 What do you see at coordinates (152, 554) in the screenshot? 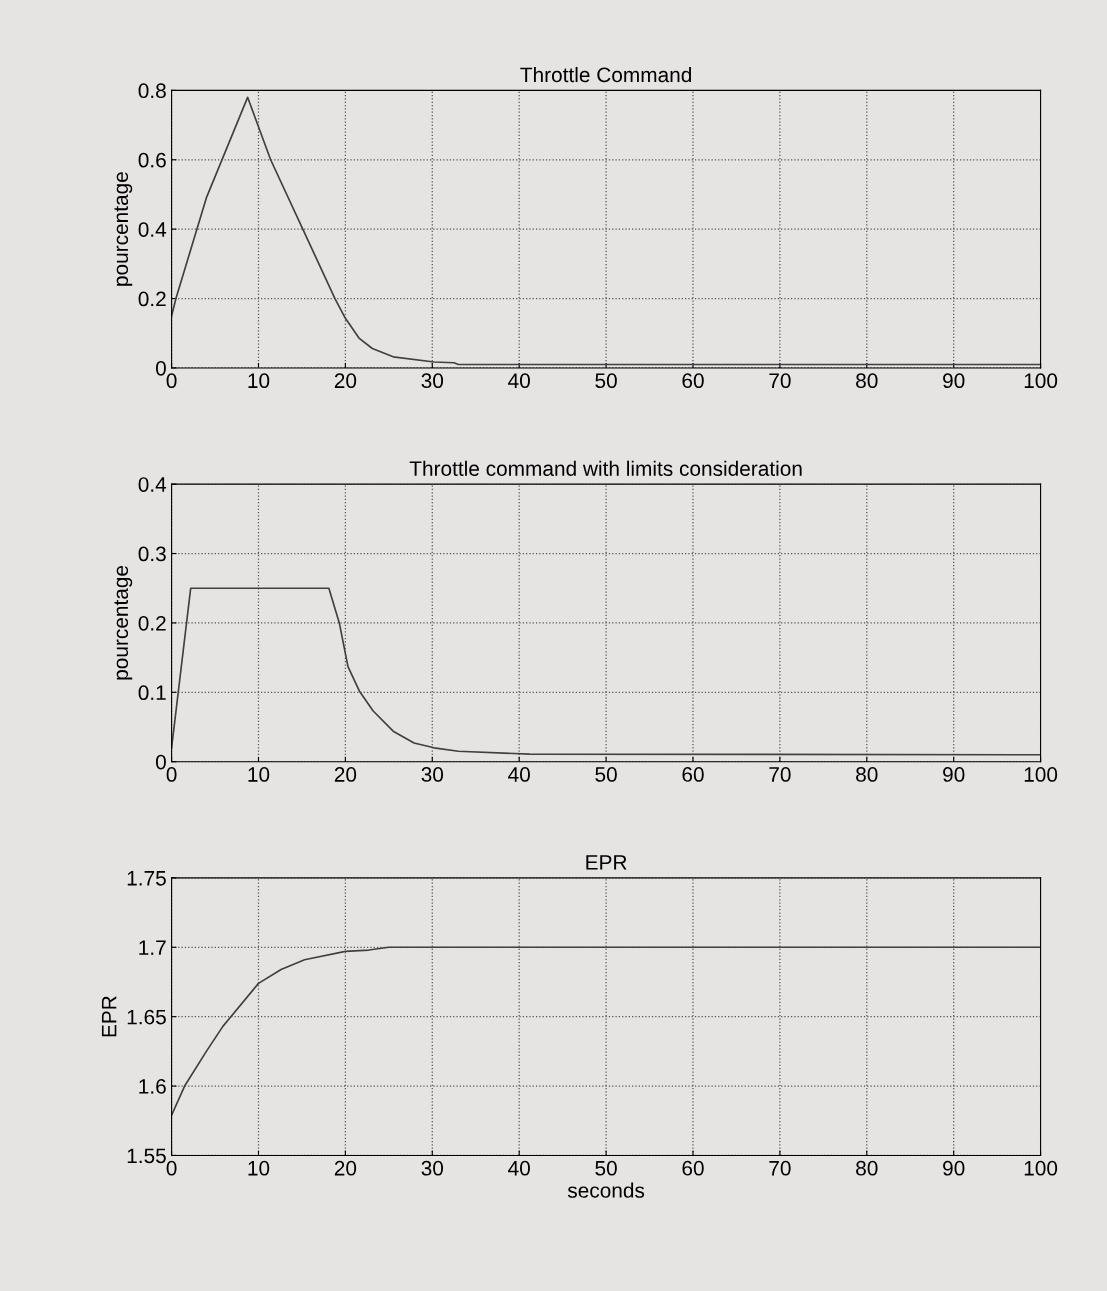
I see `y-tick-label: 0.3` at bounding box center [152, 554].